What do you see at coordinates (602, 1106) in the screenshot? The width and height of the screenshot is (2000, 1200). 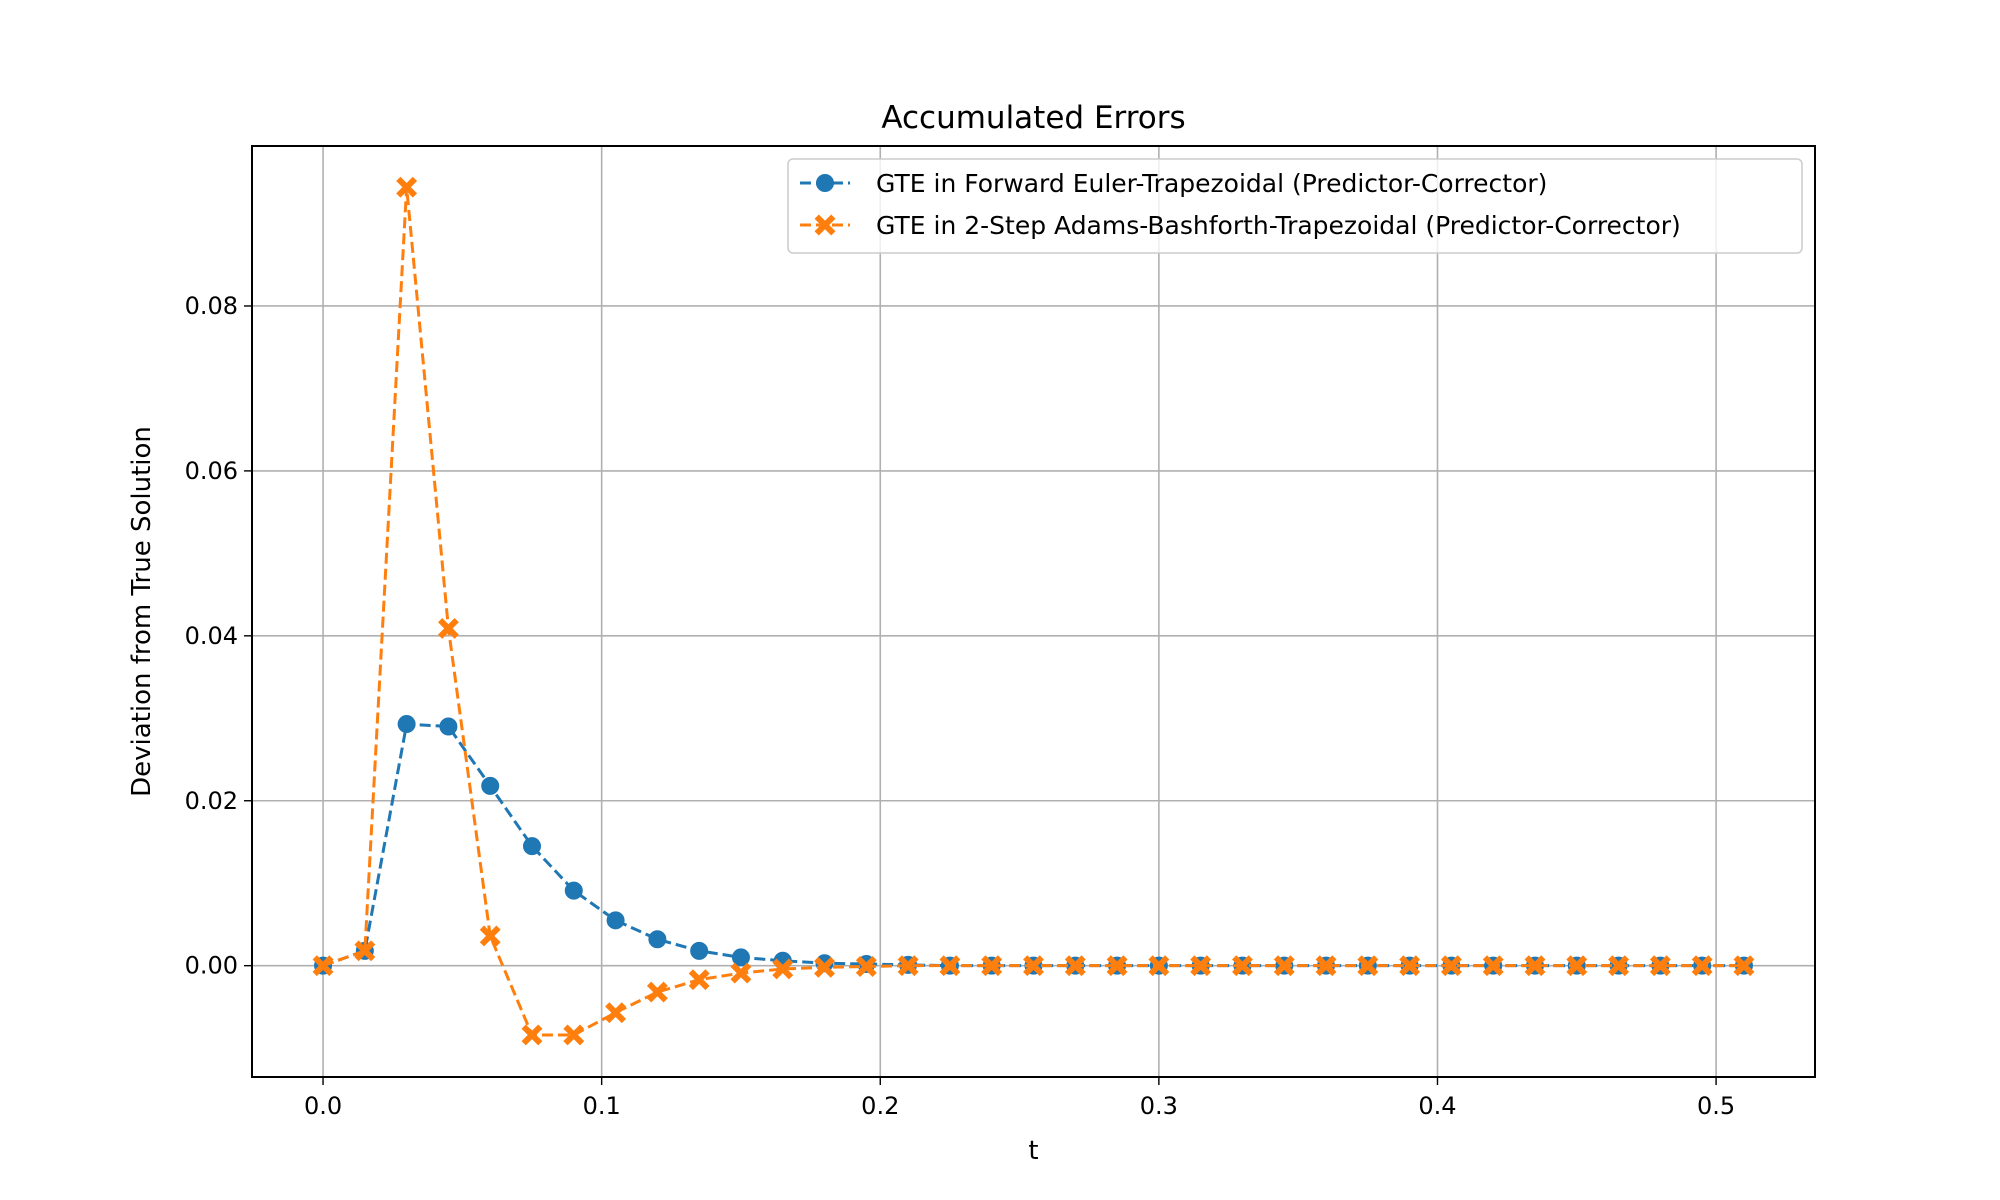 I see `x-tick-label: 0.1` at bounding box center [602, 1106].